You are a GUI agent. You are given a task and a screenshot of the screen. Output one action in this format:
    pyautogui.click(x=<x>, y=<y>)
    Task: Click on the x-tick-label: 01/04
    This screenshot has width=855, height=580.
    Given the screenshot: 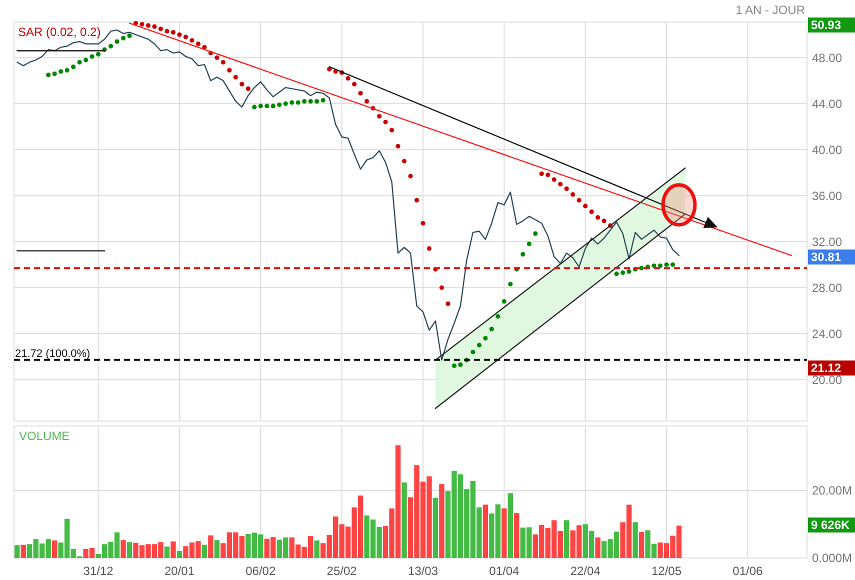 What is the action you would take?
    pyautogui.click(x=504, y=571)
    